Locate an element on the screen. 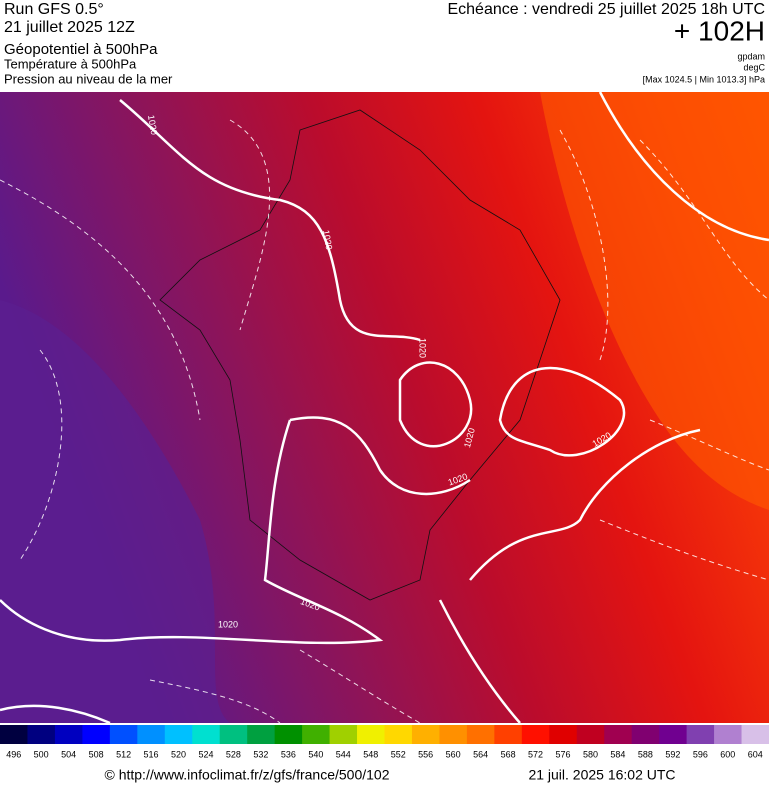 Image resolution: width=769 pixels, height=786 pixels. colorbar-label: 600 is located at coordinates (727, 754).